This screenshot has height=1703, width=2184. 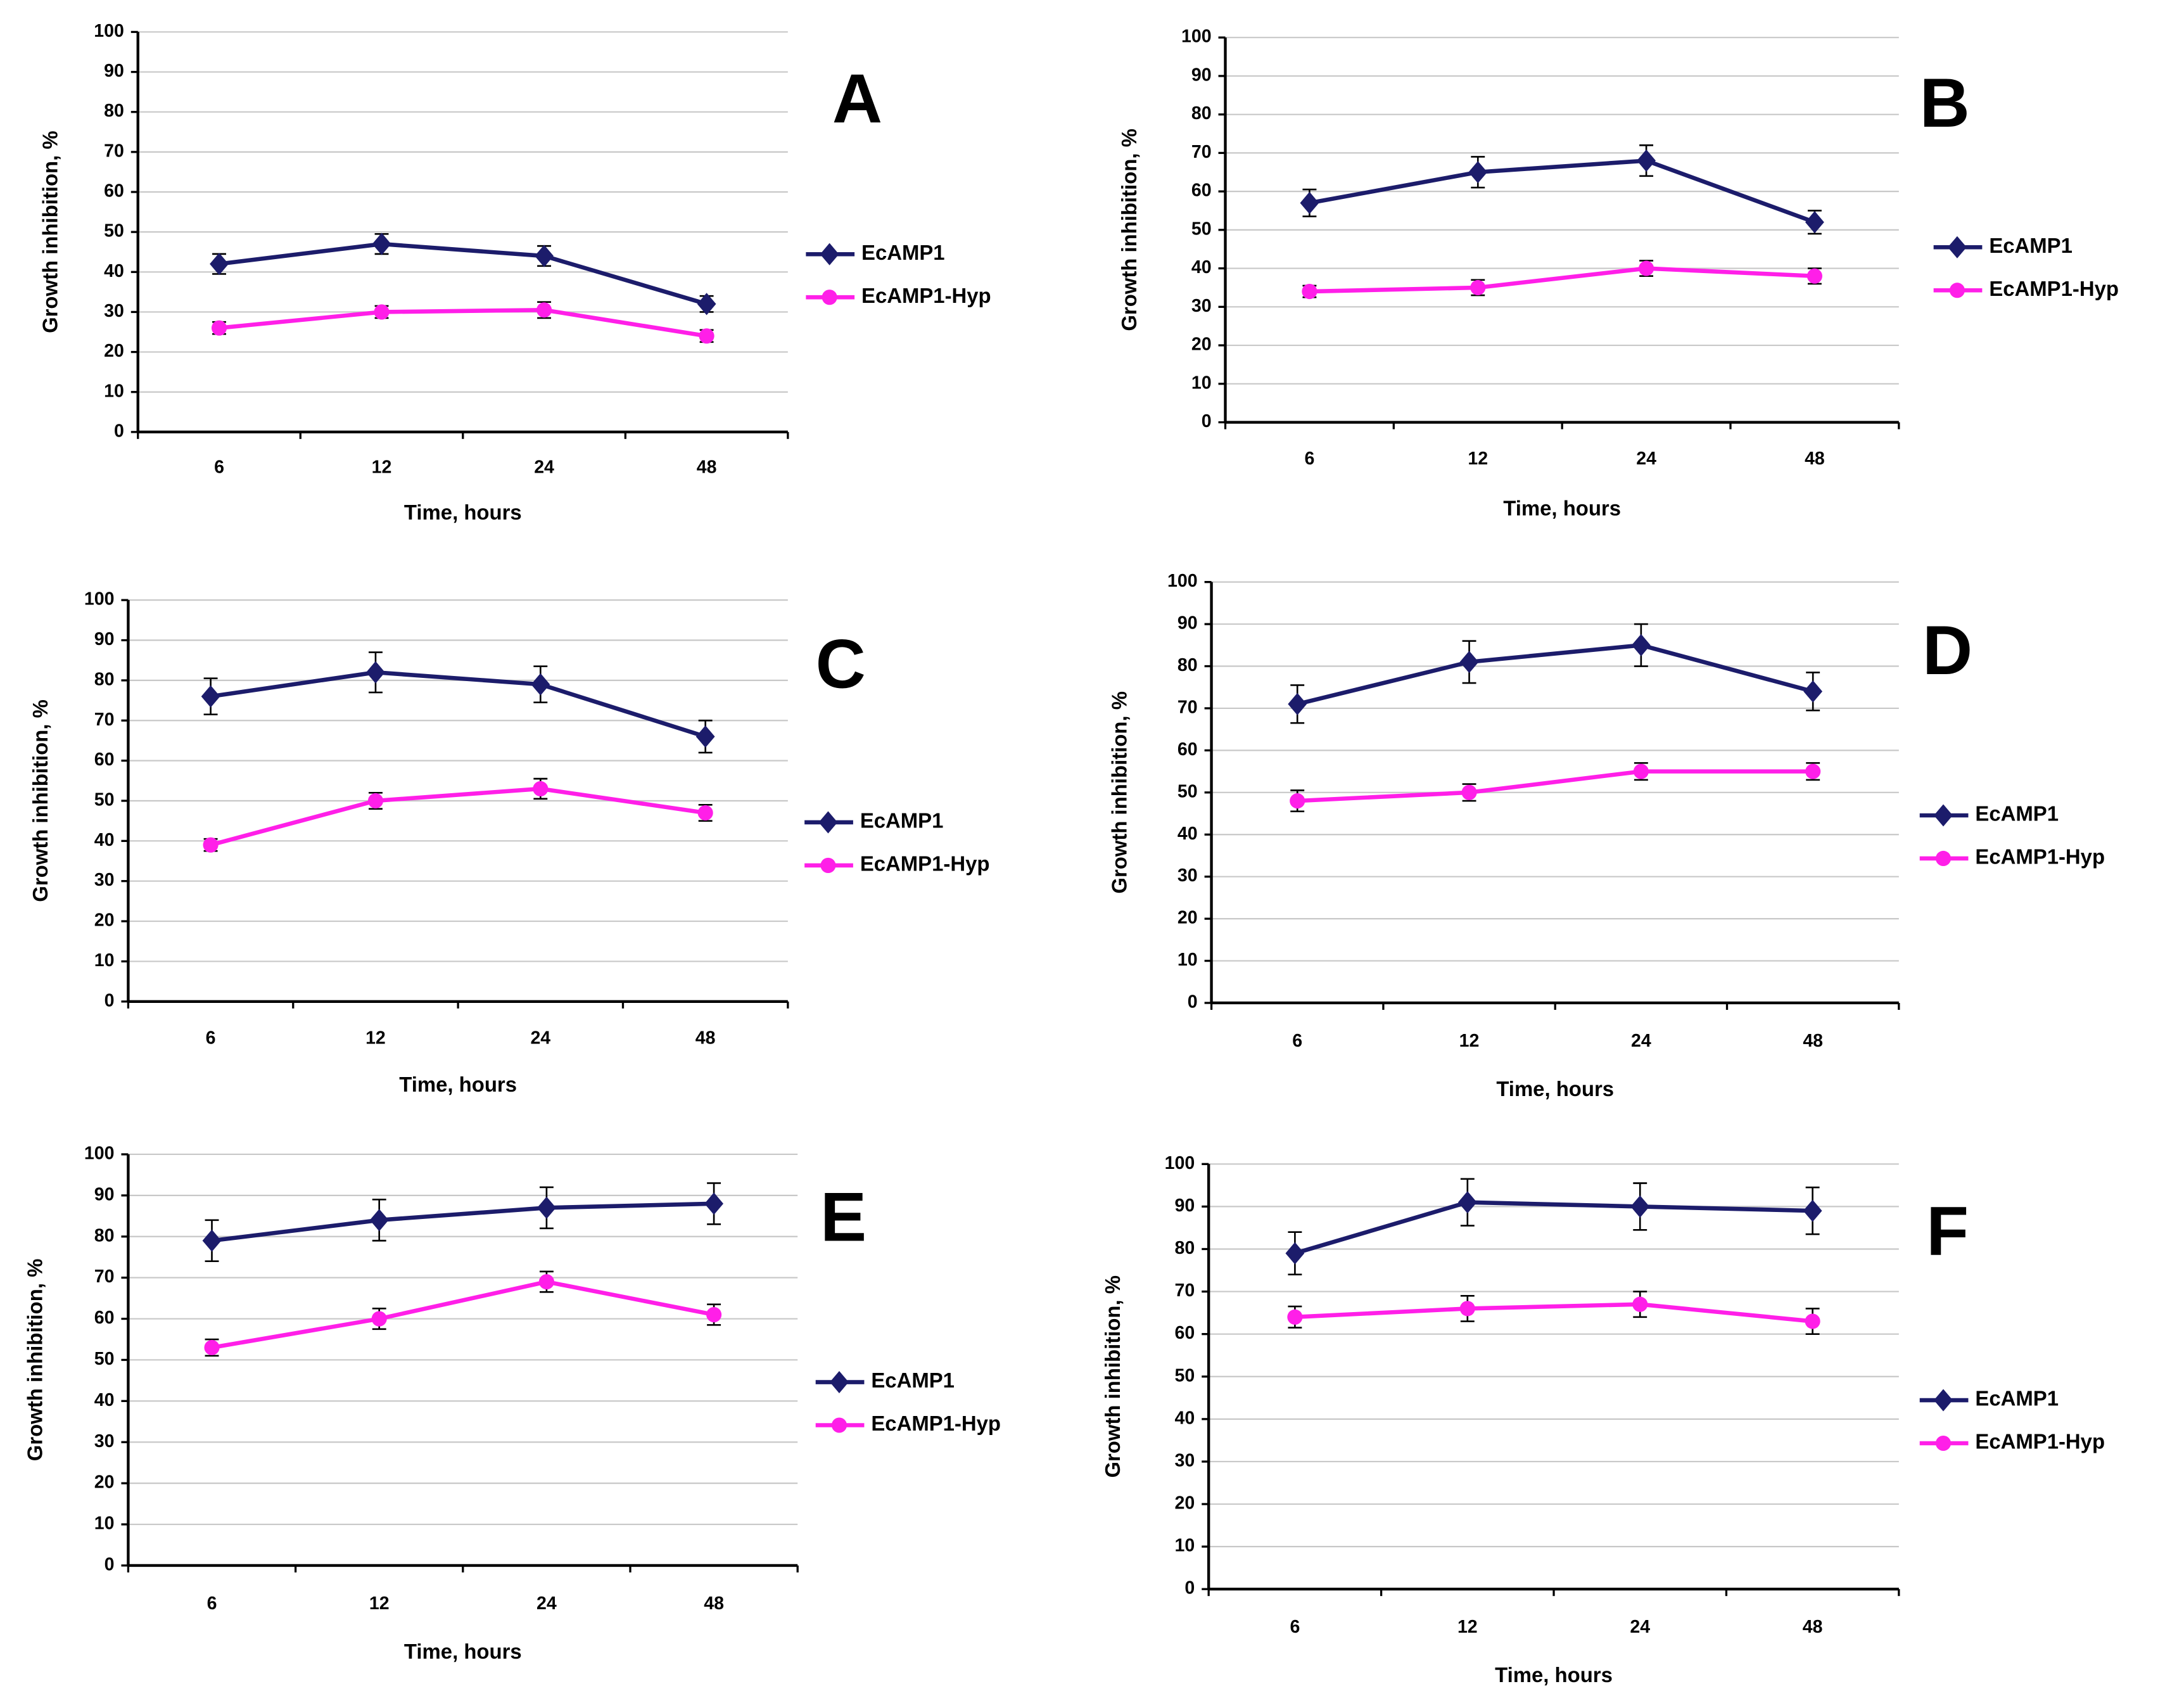 I want to click on x-tick-label: 24, so click(x=544, y=467).